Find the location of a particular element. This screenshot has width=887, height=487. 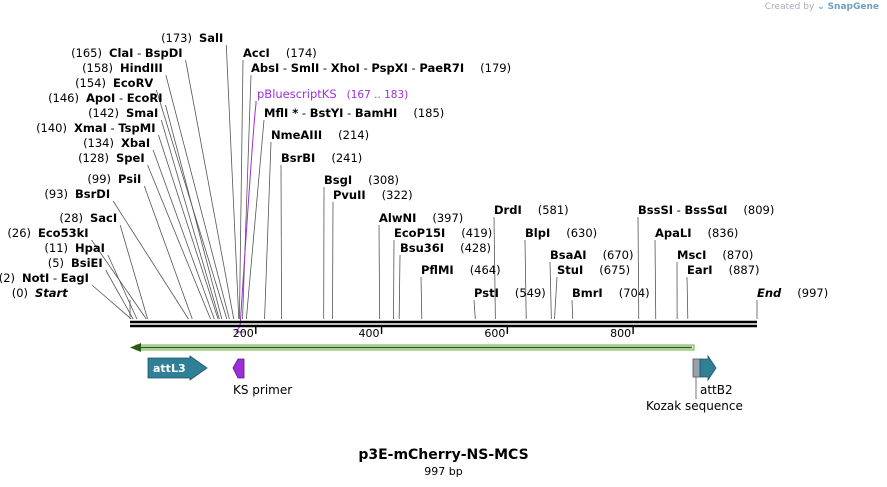

site-position-pflmi: (464) is located at coordinates (485, 270).